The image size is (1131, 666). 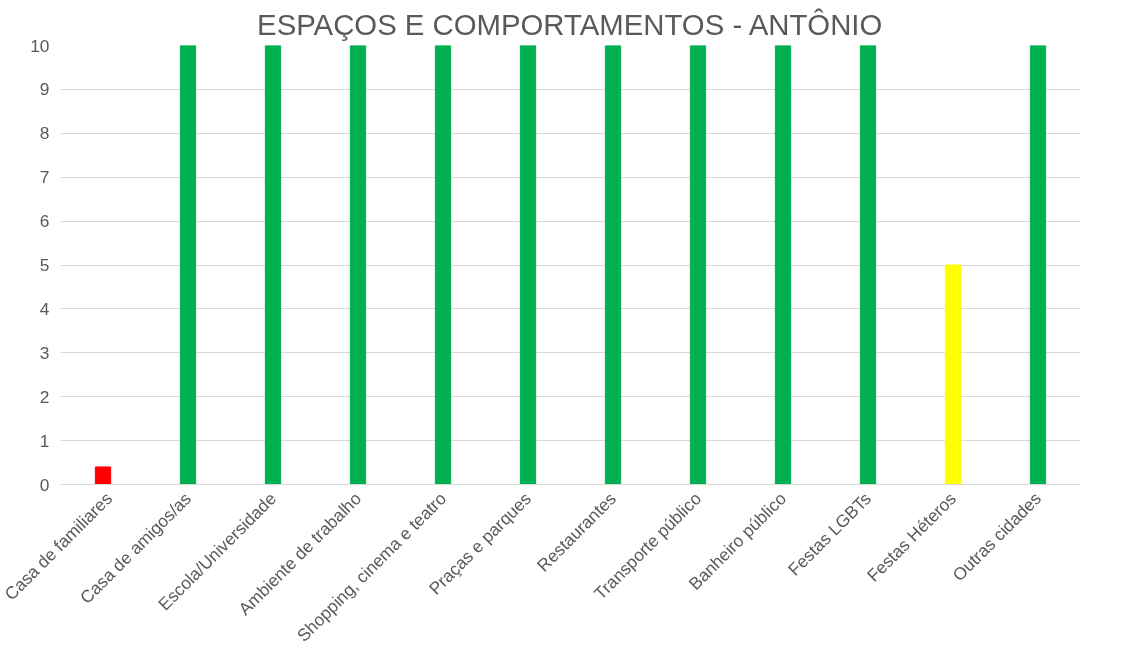 What do you see at coordinates (40, 45) in the screenshot?
I see `y-tick-label: 10` at bounding box center [40, 45].